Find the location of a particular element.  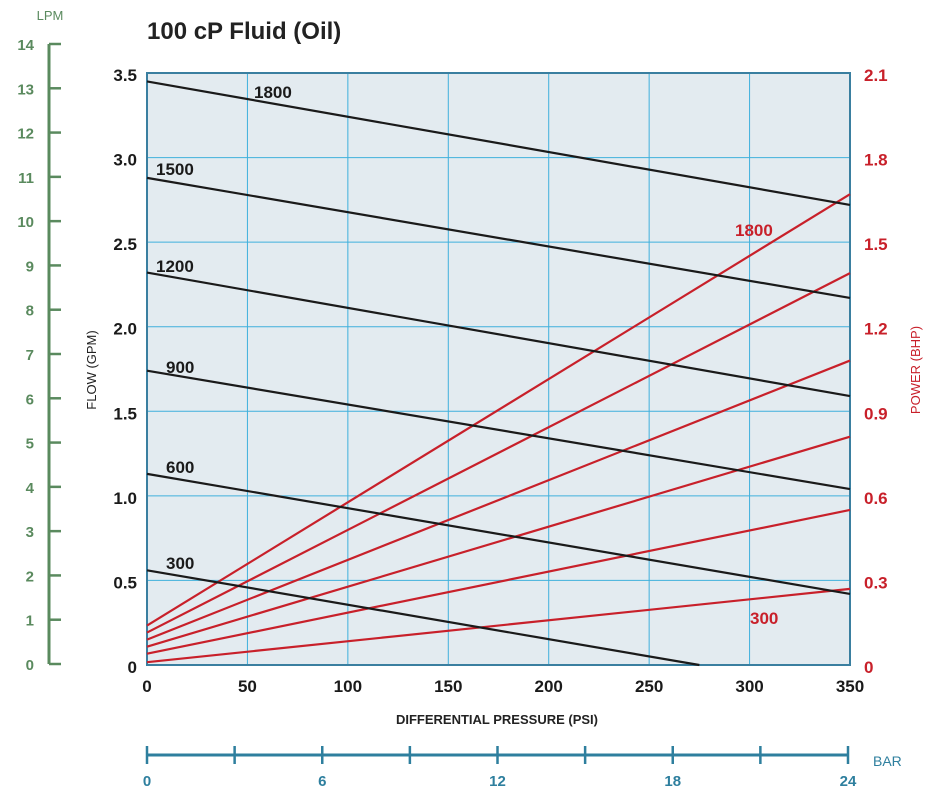

lpm-axis-label: LPM is located at coordinates (50, 15).